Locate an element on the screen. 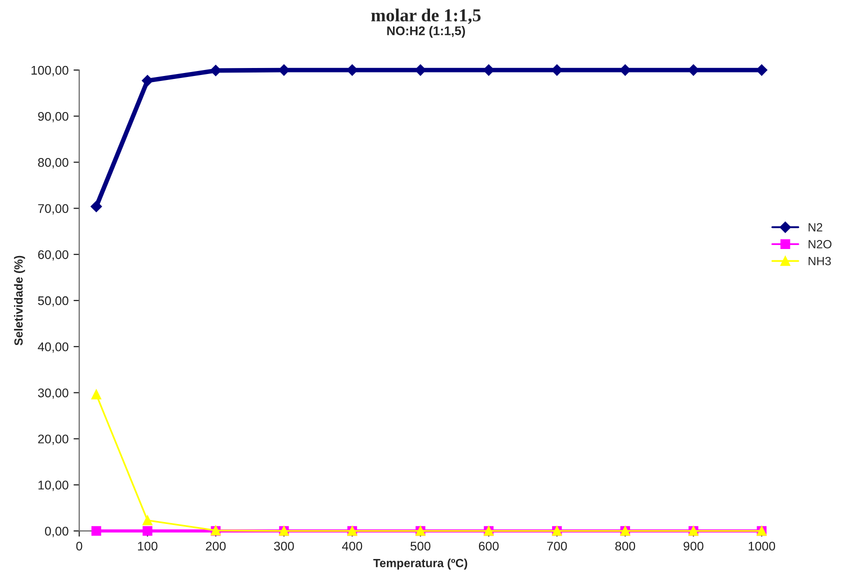 Image resolution: width=852 pixels, height=579 pixels. x-tick-label: 600 is located at coordinates (488, 546).